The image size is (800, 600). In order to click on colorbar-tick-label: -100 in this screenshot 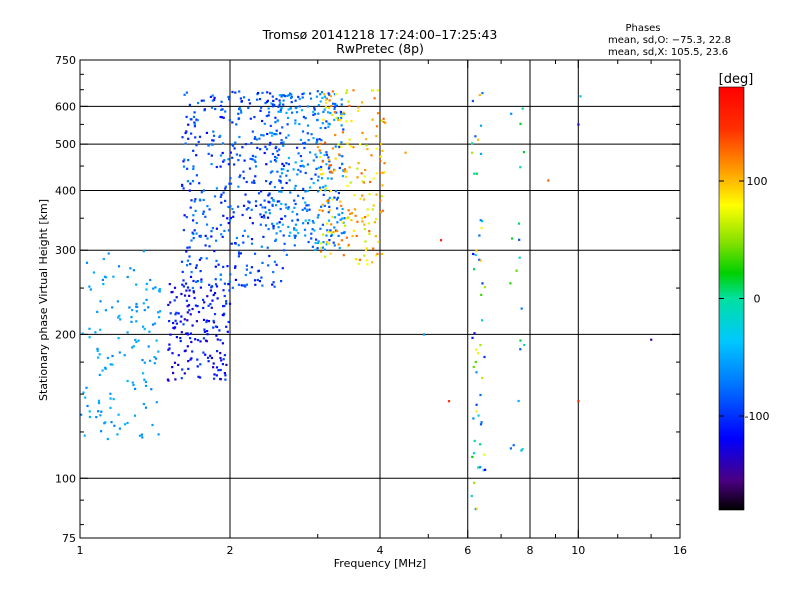, I will do `click(757, 416)`.